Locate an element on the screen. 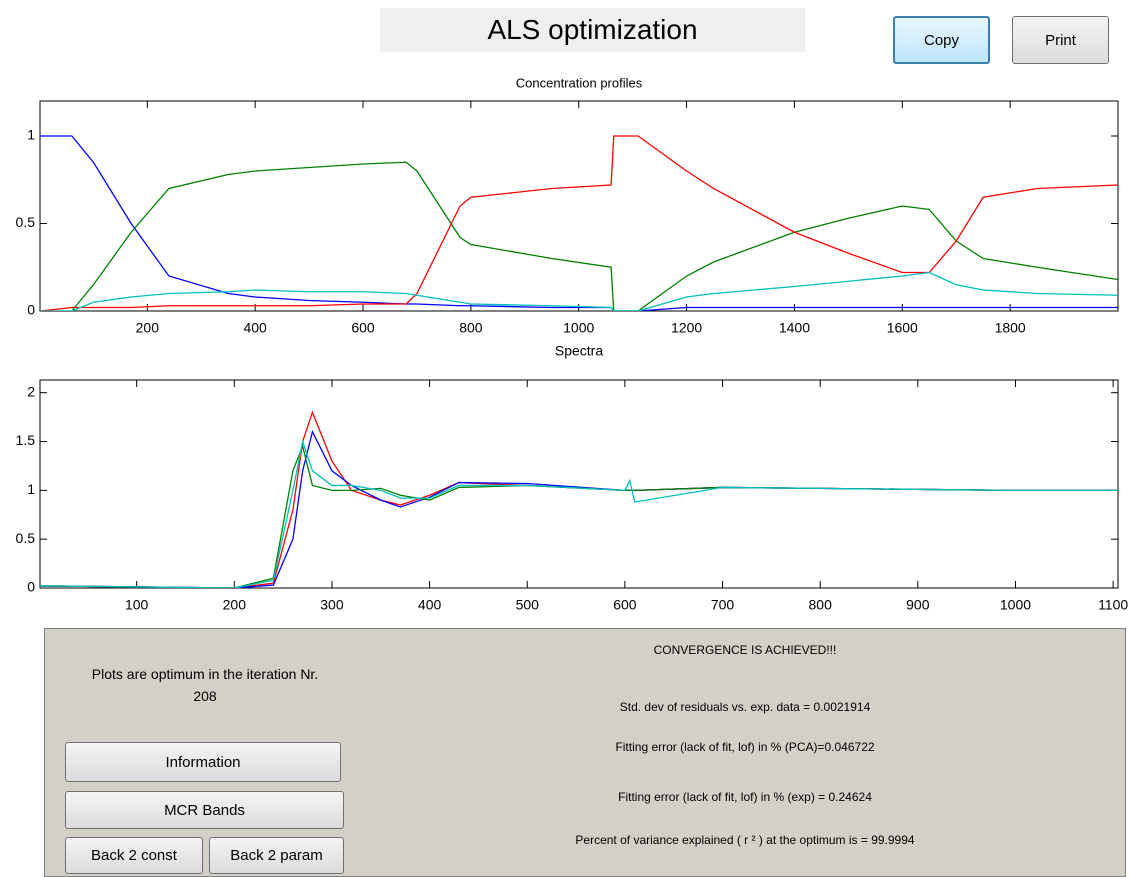 Image resolution: width=1130 pixels, height=877 pixels. x-tick-label: 500 is located at coordinates (528, 605).